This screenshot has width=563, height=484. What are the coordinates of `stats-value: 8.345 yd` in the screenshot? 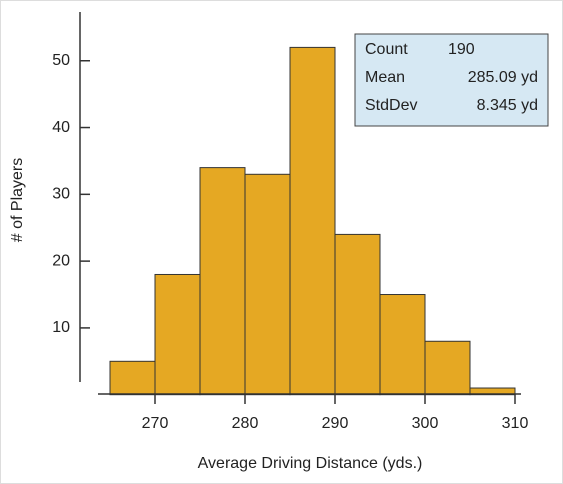 It's located at (507, 105).